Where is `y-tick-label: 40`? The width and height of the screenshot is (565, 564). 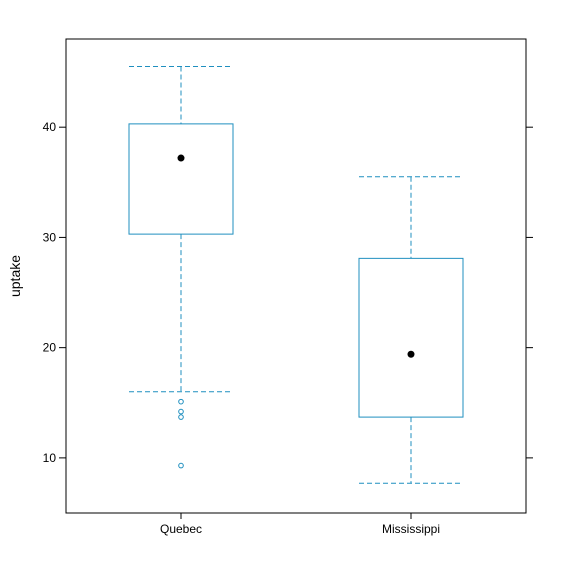 y-tick-label: 40 is located at coordinates (50, 127).